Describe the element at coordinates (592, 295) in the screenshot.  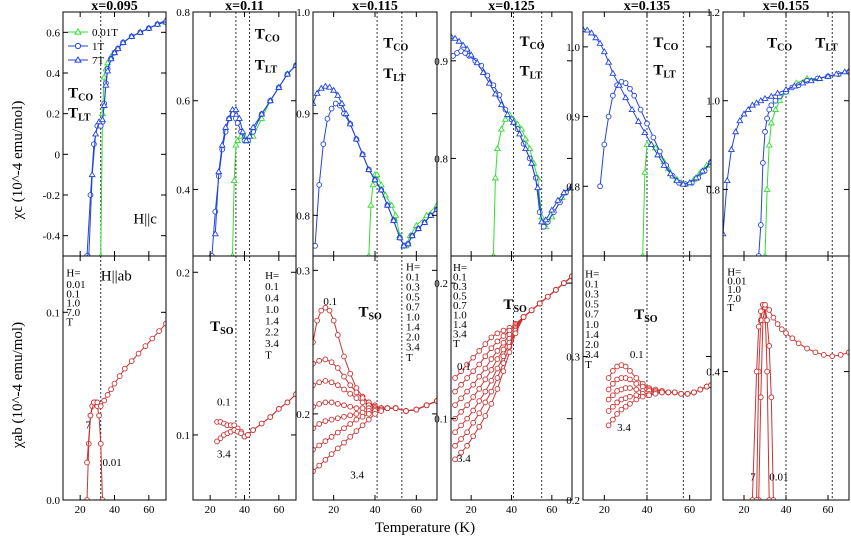
I see `annotation: 0.3` at that location.